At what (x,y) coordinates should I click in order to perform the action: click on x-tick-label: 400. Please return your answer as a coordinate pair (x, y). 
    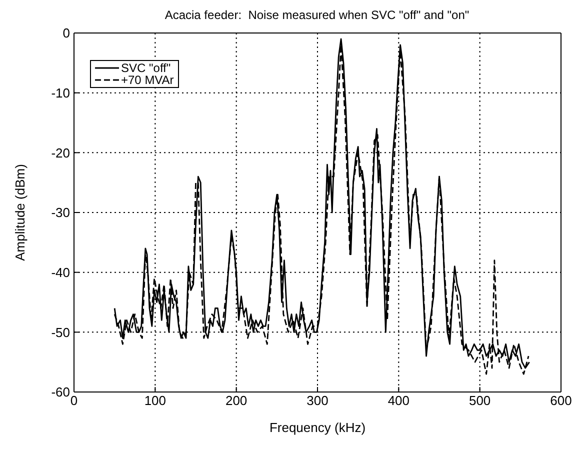
    Looking at the image, I should click on (399, 400).